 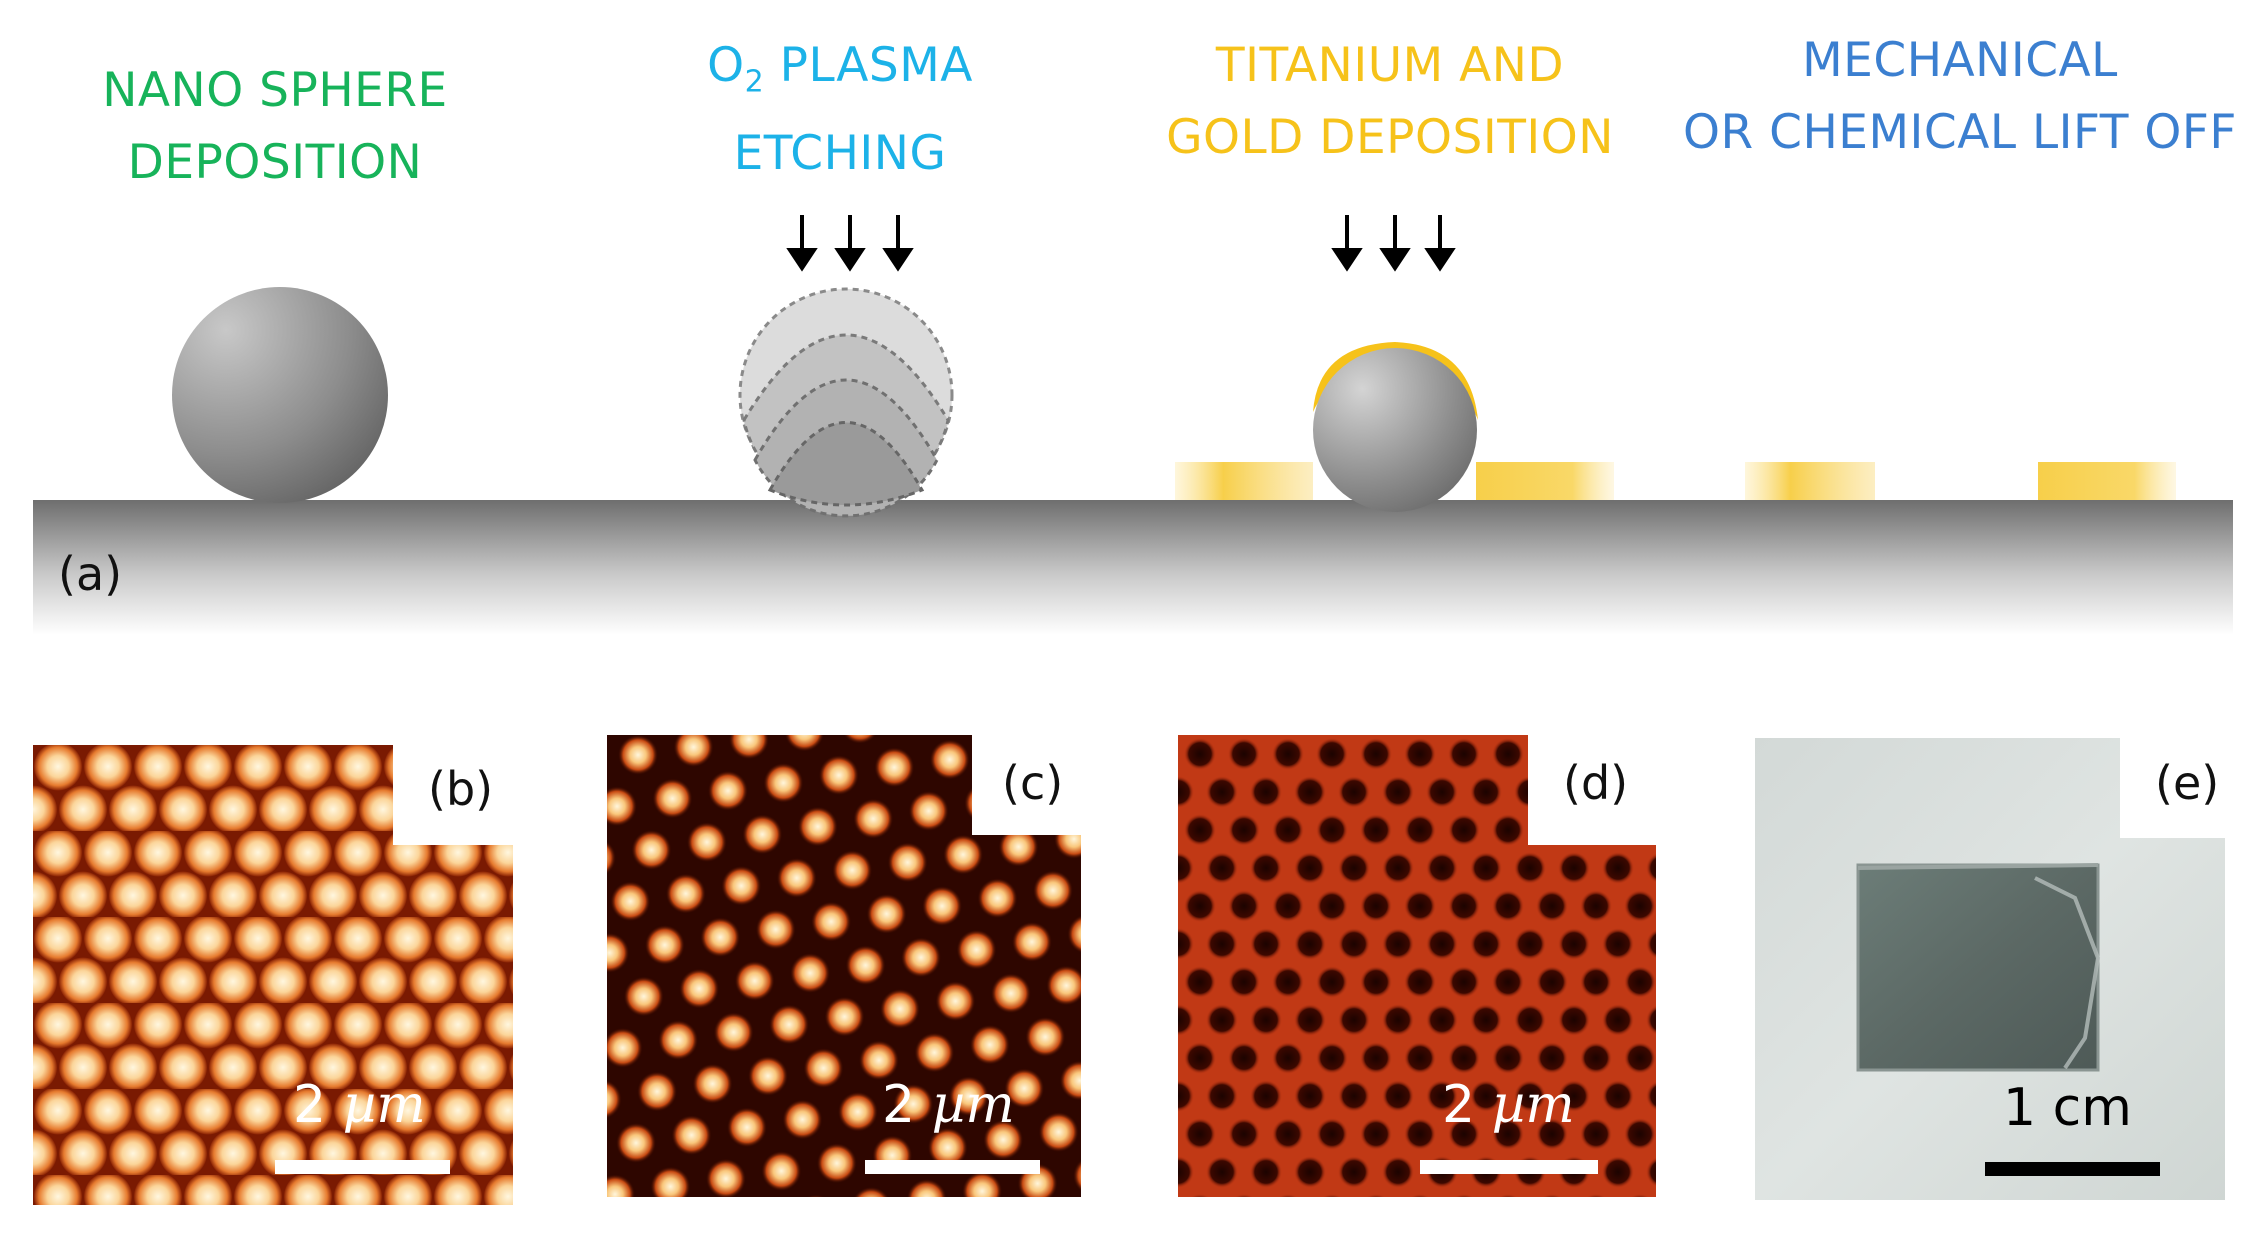 I want to click on etched-nanosphere, so click(x=1395, y=430).